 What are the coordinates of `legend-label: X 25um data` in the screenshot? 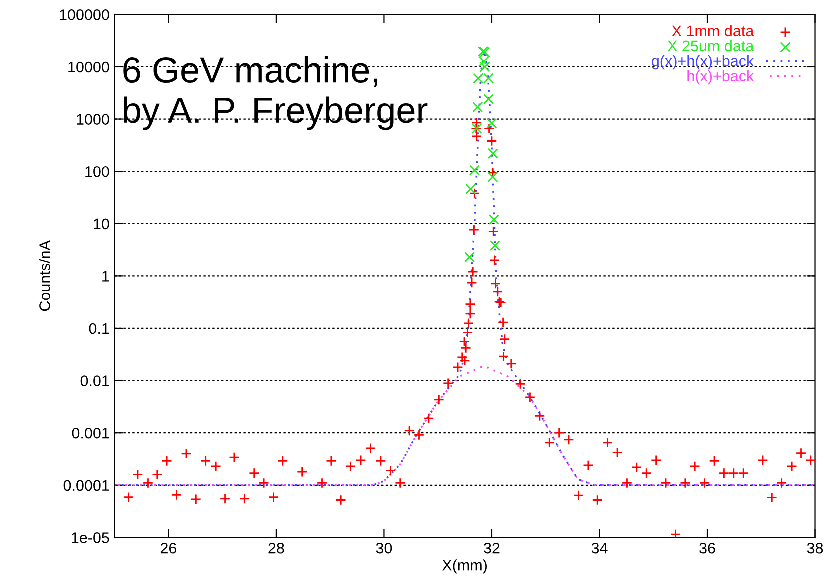 It's located at (711, 46).